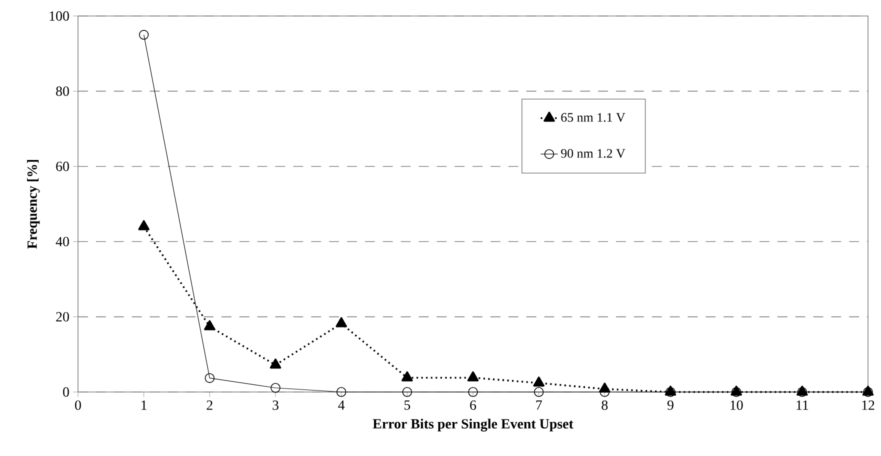  I want to click on y-tick-label: 60, so click(62, 167).